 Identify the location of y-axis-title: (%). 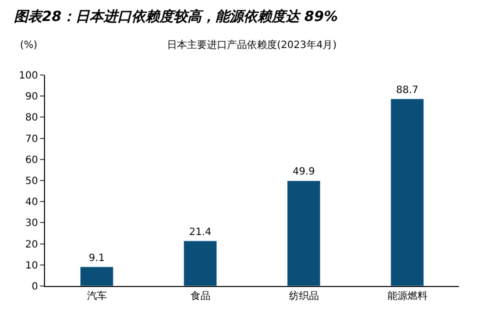
(29, 45).